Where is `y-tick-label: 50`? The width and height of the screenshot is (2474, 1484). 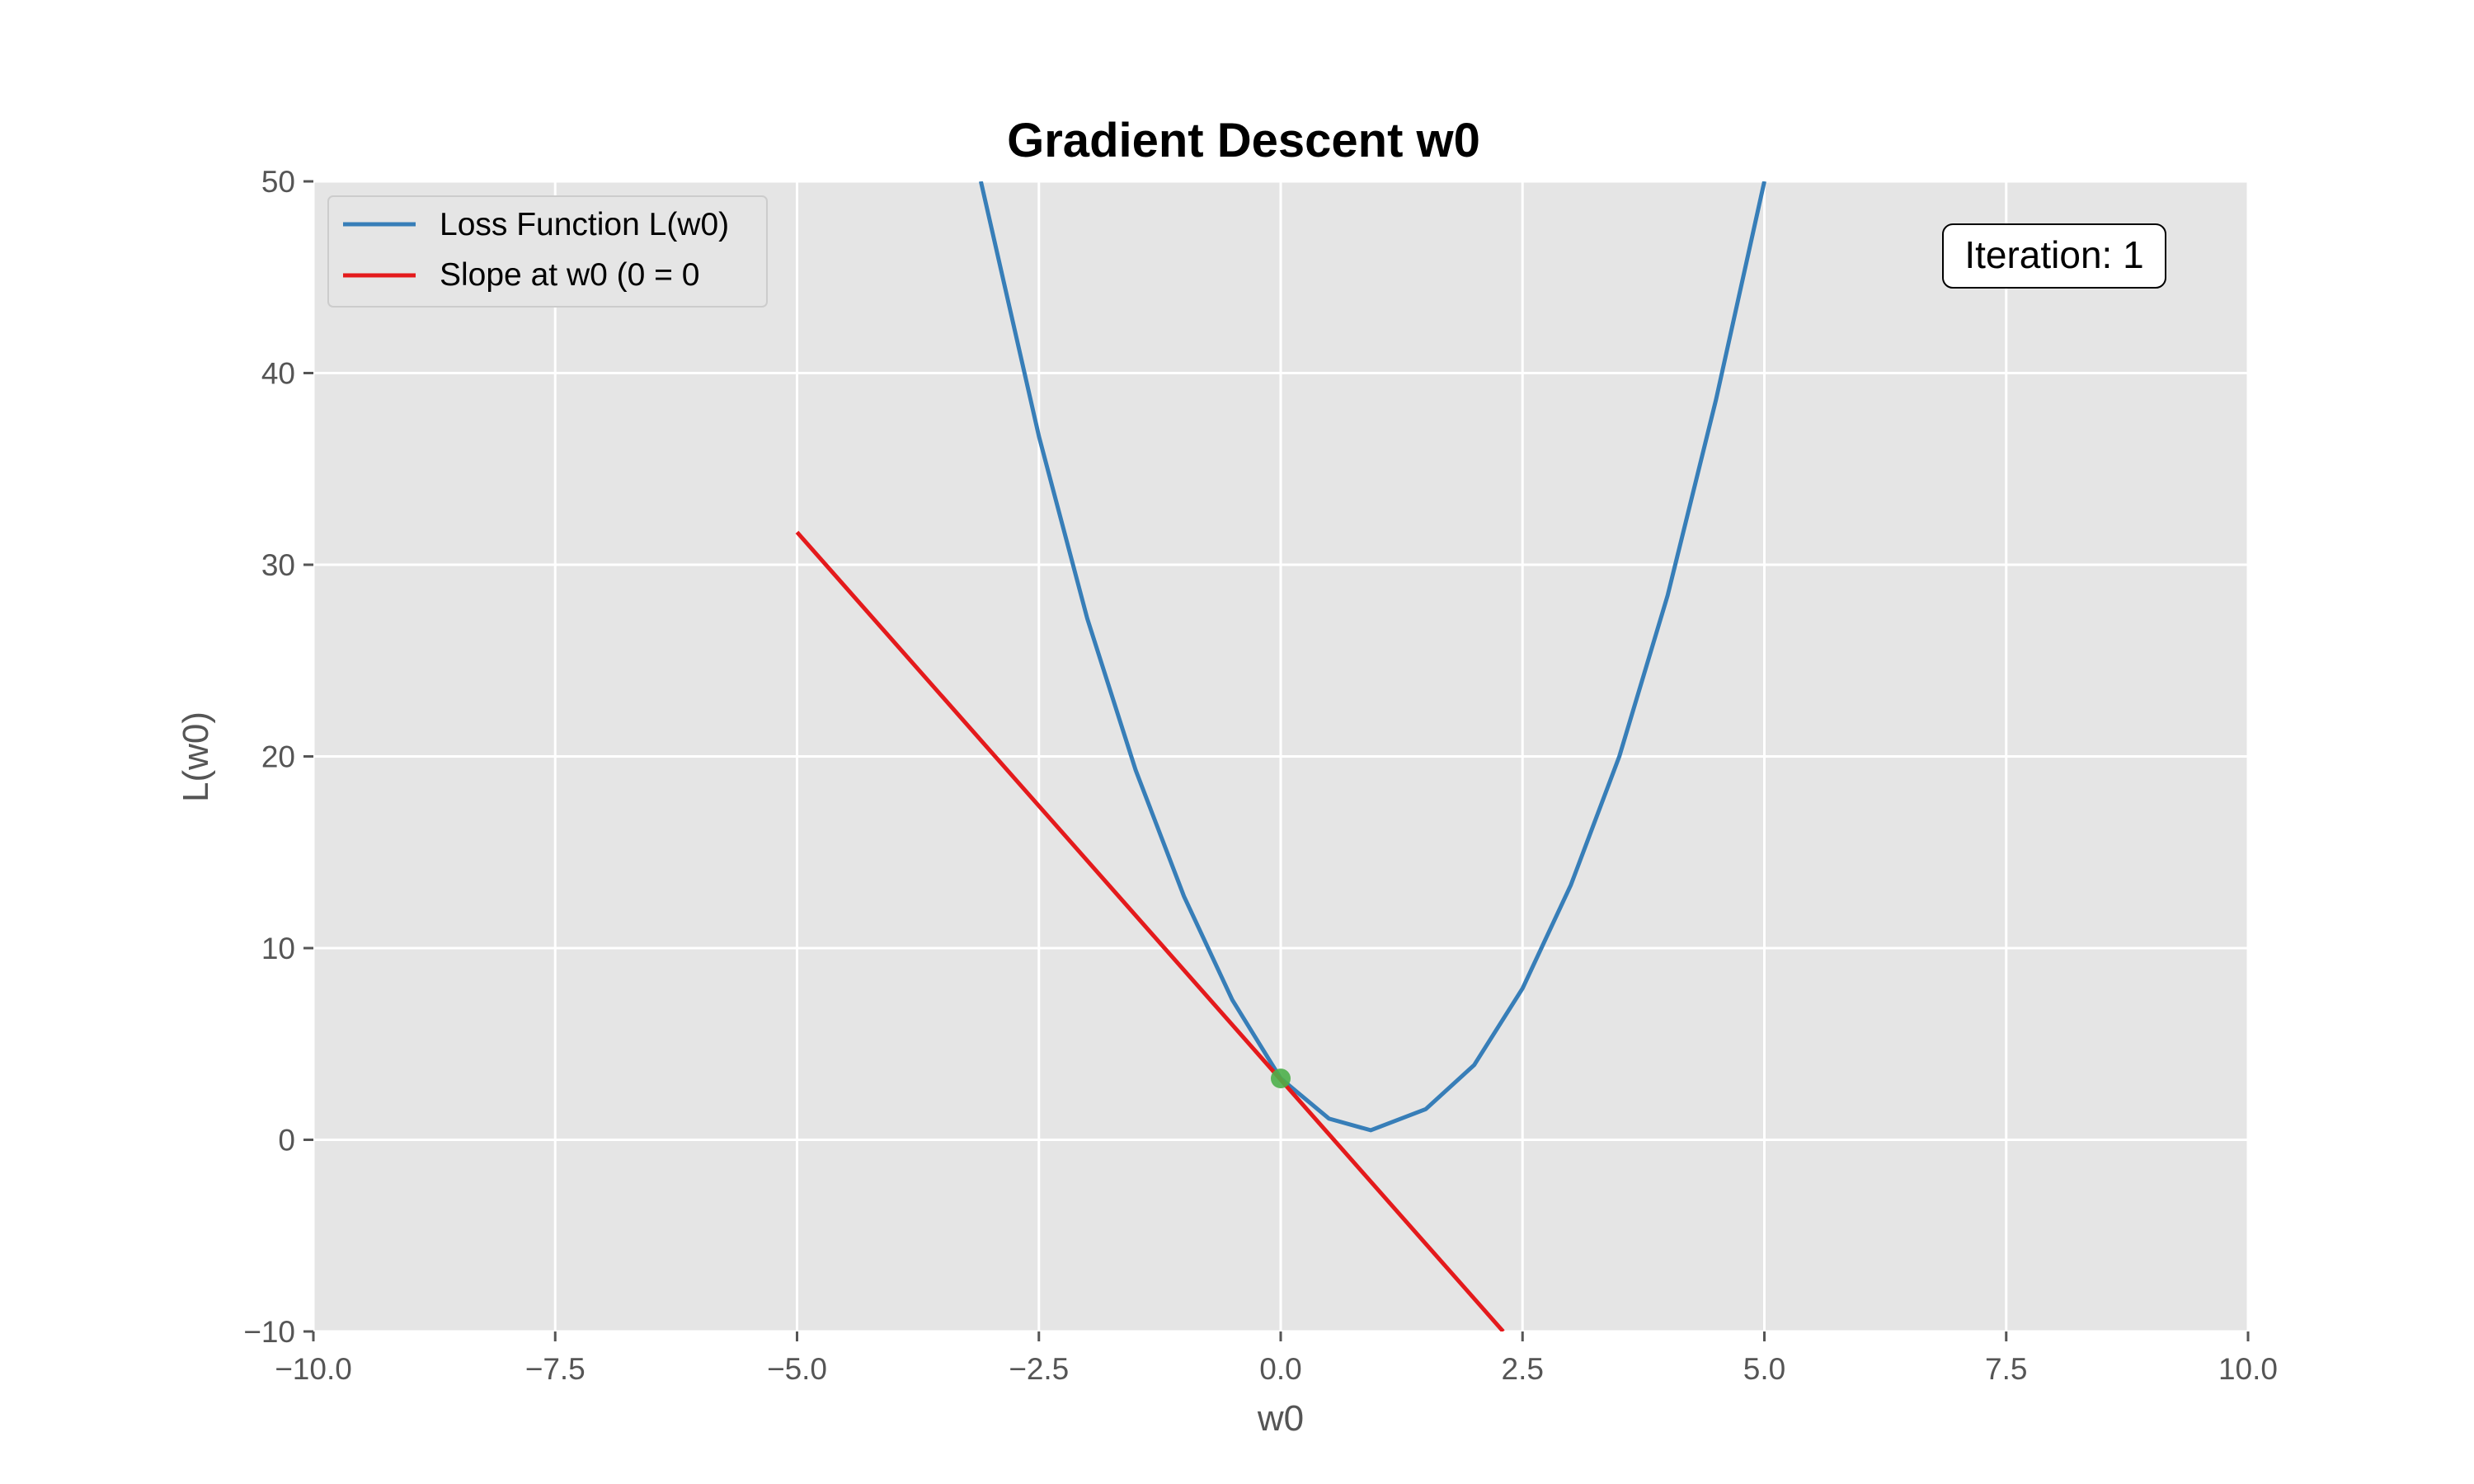 y-tick-label: 50 is located at coordinates (278, 182).